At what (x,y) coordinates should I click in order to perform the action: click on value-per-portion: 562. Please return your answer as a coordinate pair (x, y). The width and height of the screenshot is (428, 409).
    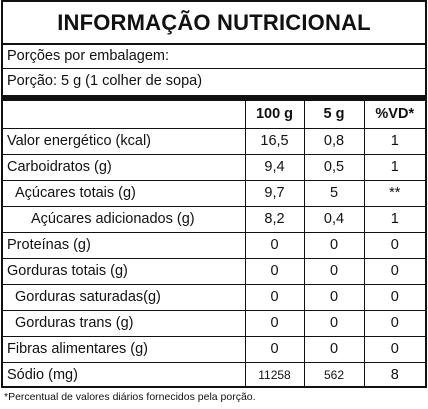
    Looking at the image, I should click on (334, 374).